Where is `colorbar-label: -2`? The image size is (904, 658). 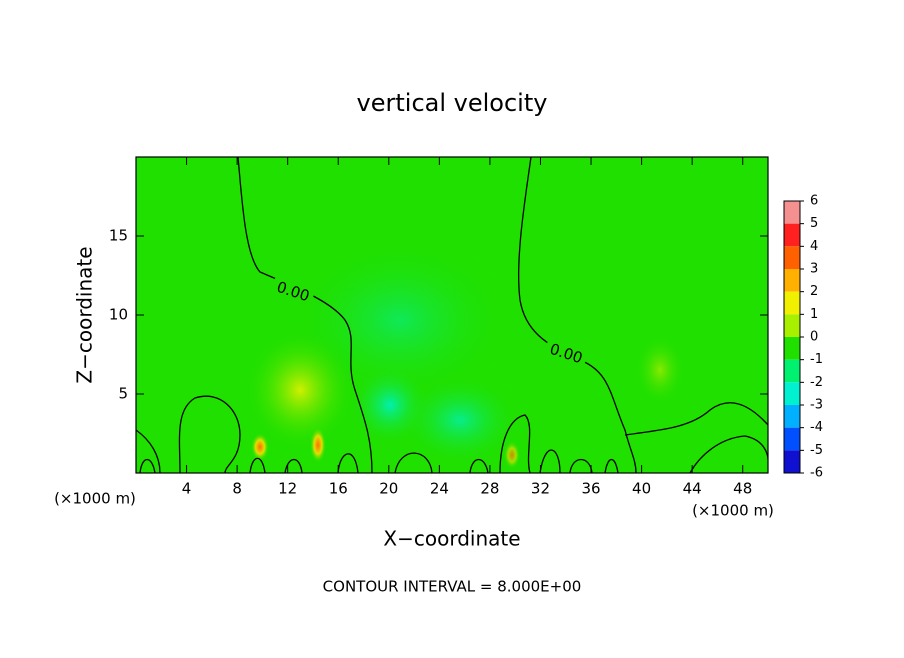 colorbar-label: -2 is located at coordinates (816, 382).